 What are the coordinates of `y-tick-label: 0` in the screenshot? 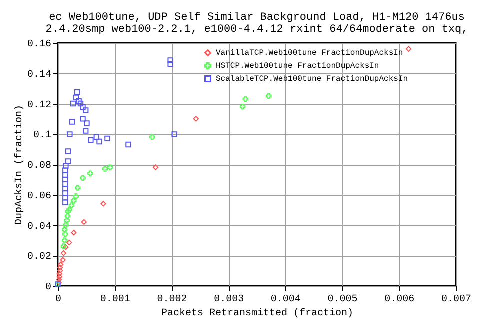 It's located at (48, 288).